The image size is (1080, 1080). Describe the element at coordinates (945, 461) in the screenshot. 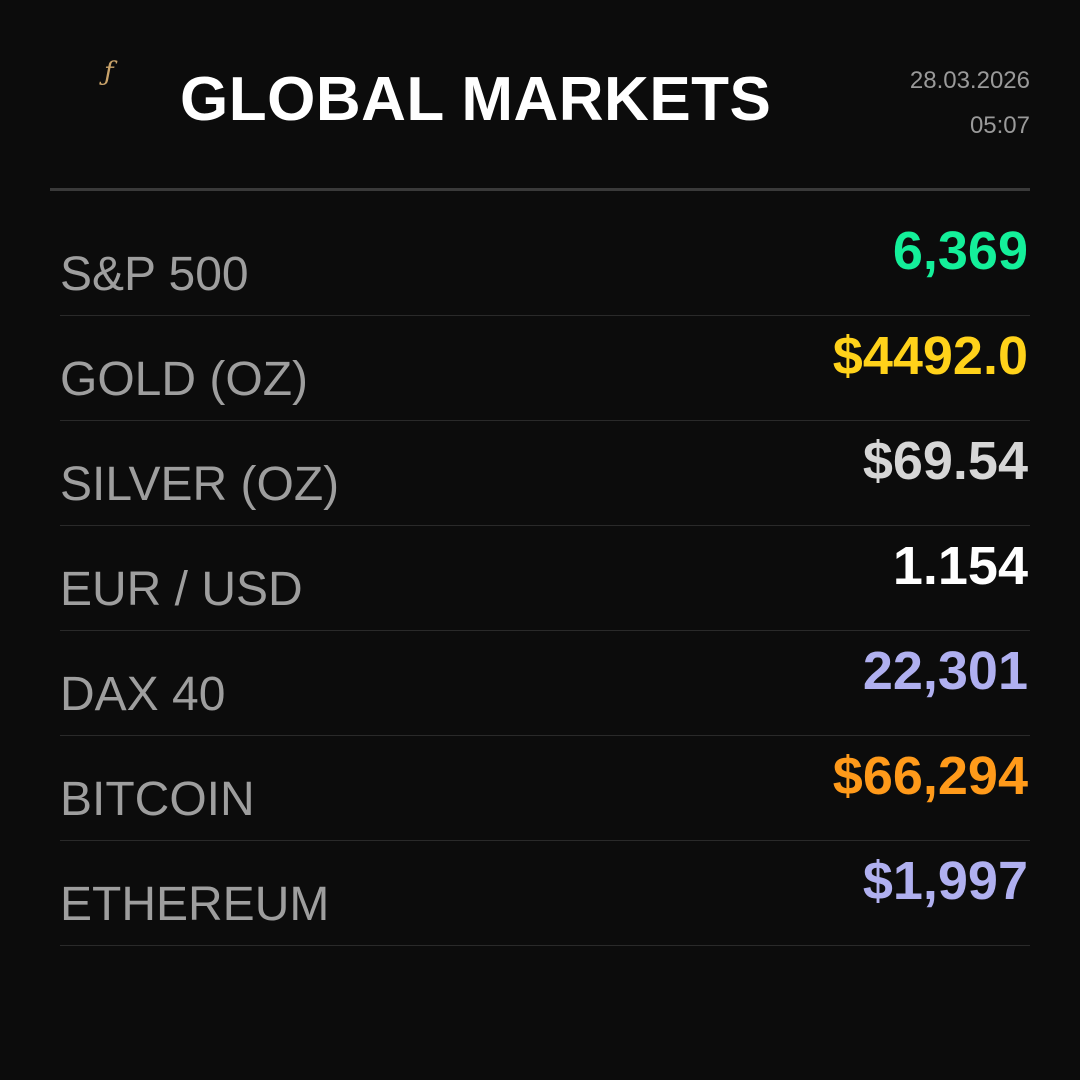

I see `market-value: $69.54` at that location.